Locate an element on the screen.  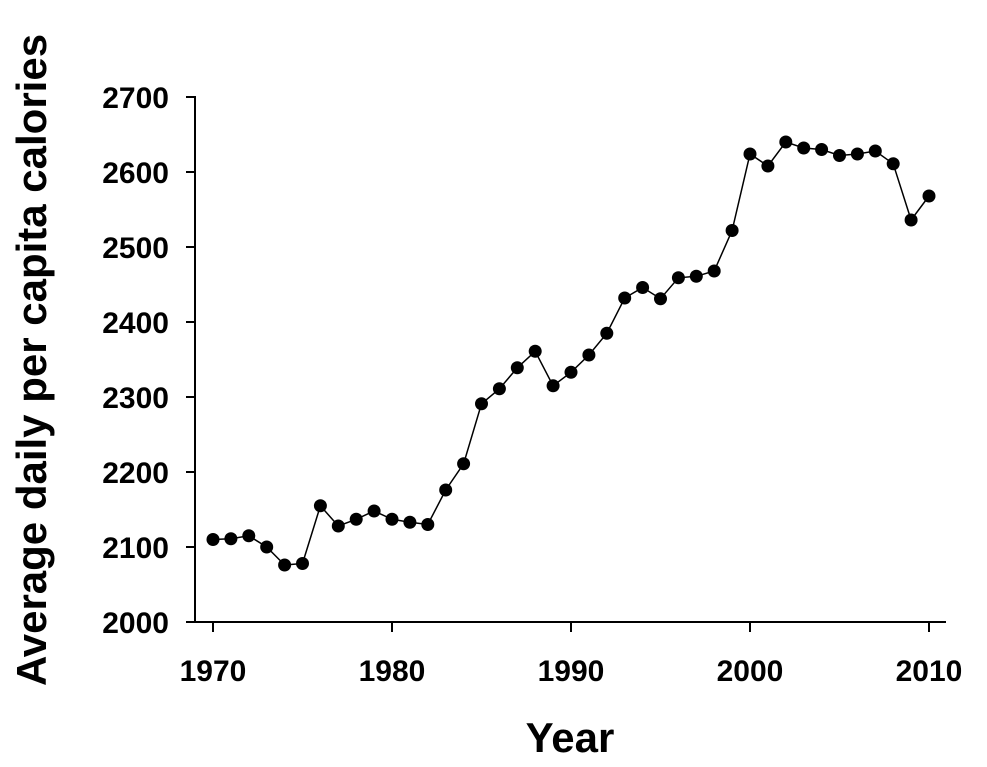
x-tick-label: 1980 is located at coordinates (392, 671).